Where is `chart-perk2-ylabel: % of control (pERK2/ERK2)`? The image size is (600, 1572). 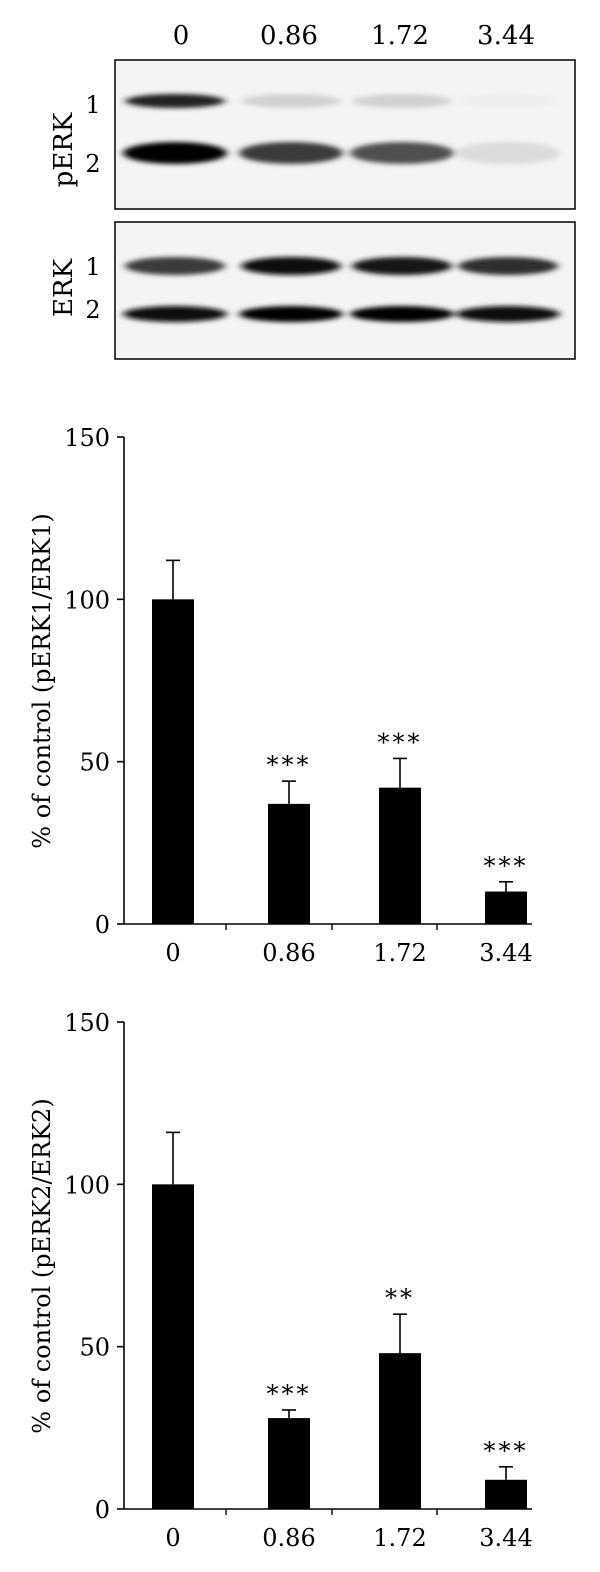 chart-perk2-ylabel: % of control (pERK2/ERK2) is located at coordinates (42, 1265).